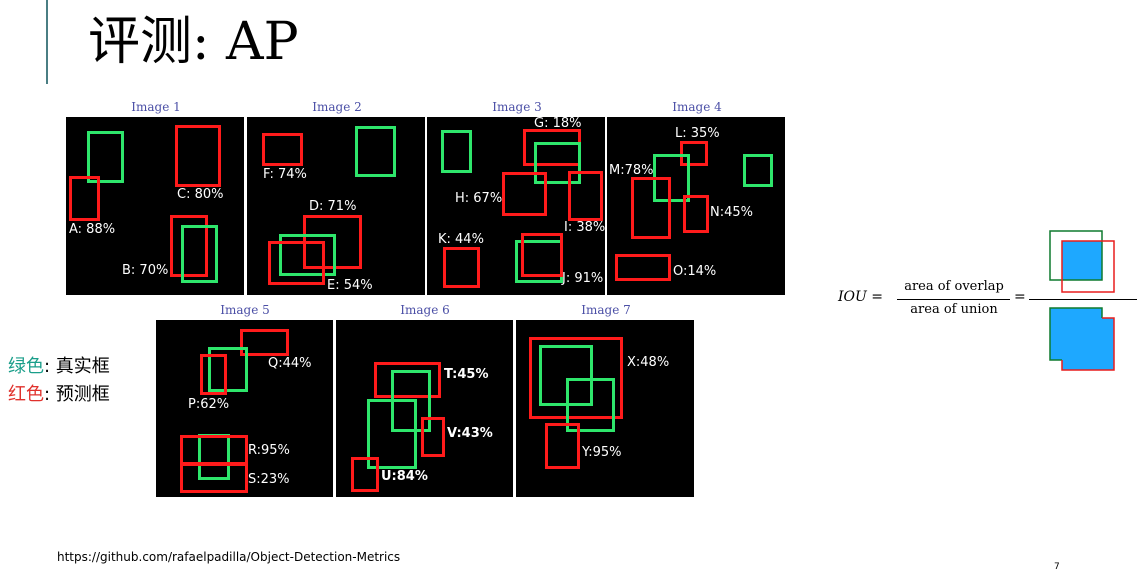 This screenshot has height=573, width=1138. Describe the element at coordinates (404, 476) in the screenshot. I see `detection-label: U:84%` at that location.